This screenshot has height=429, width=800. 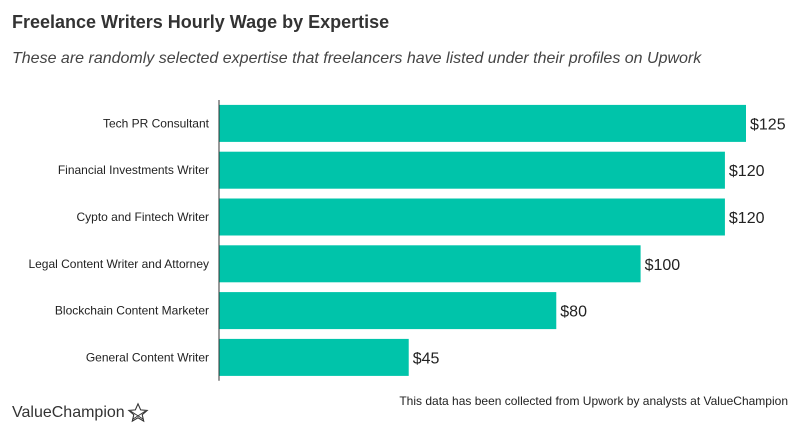 What do you see at coordinates (768, 124) in the screenshot?
I see `value-label: $125` at bounding box center [768, 124].